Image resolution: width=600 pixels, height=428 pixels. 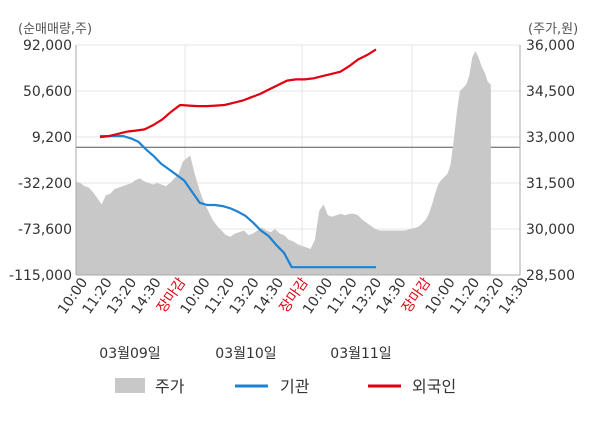 I want to click on right-tick-label: 31,500, so click(x=550, y=184).